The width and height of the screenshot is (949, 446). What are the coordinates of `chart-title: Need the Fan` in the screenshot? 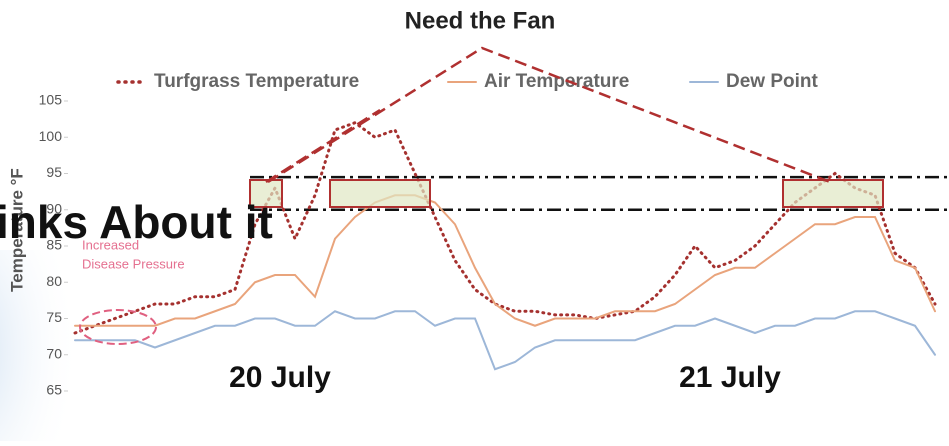 It's located at (480, 20).